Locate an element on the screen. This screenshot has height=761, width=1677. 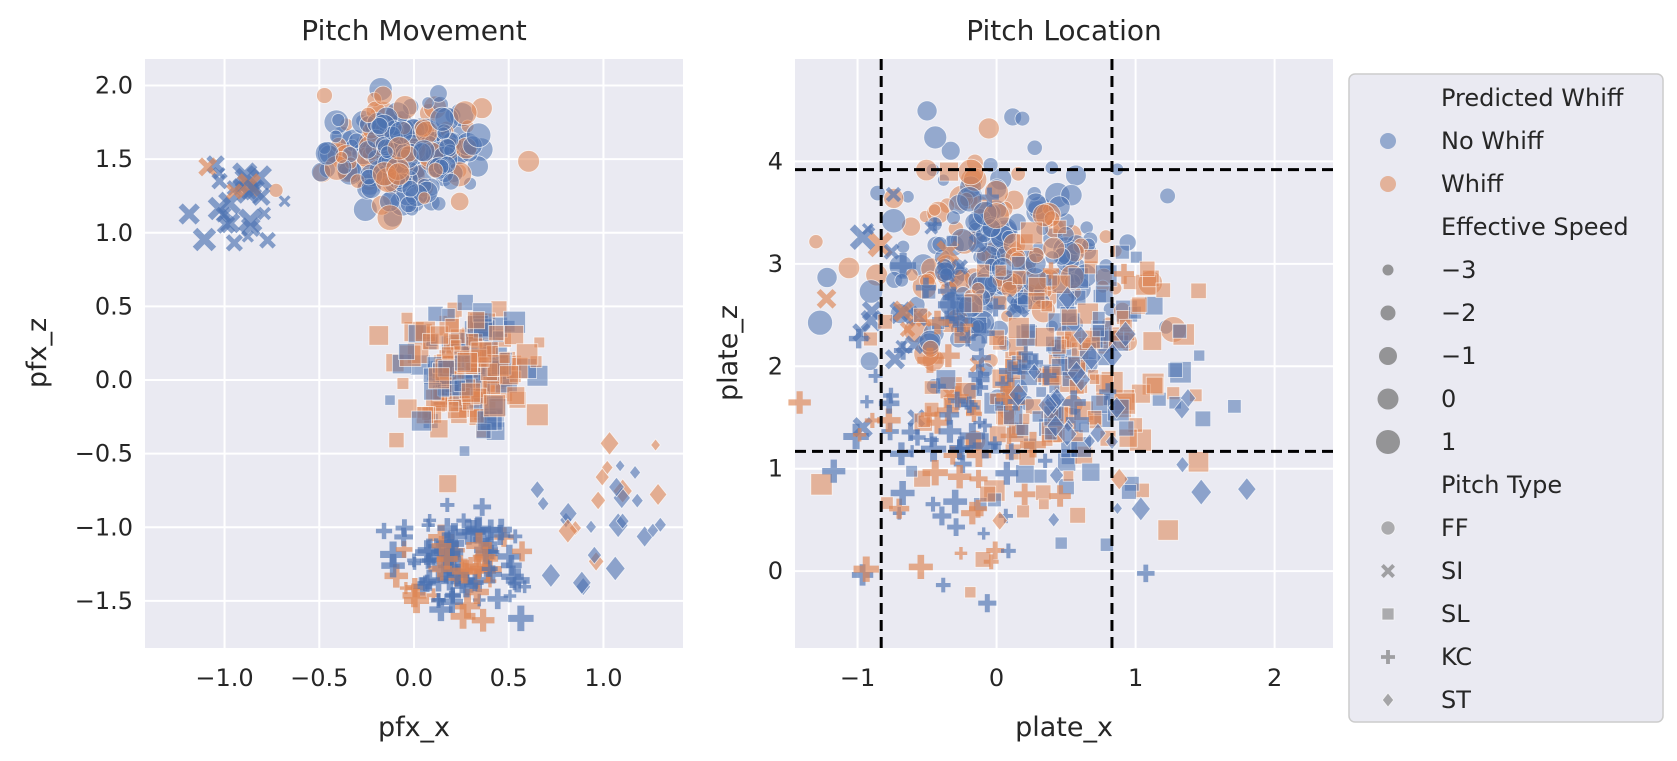
y-tick-label: 2.0 is located at coordinates (114, 86).